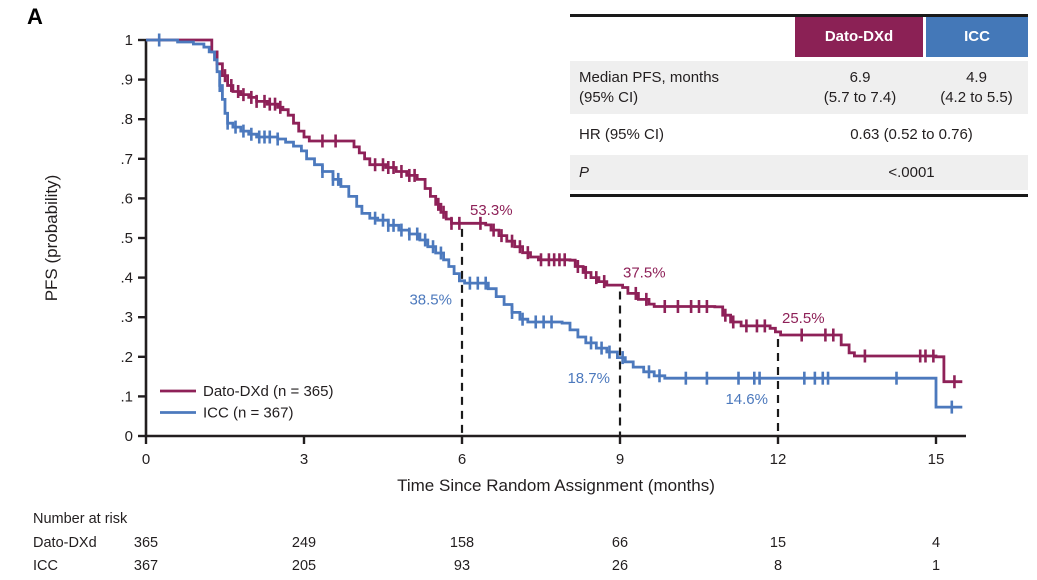 This screenshot has width=1037, height=580. What do you see at coordinates (126, 278) in the screenshot?
I see `y-tick-label: .4` at bounding box center [126, 278].